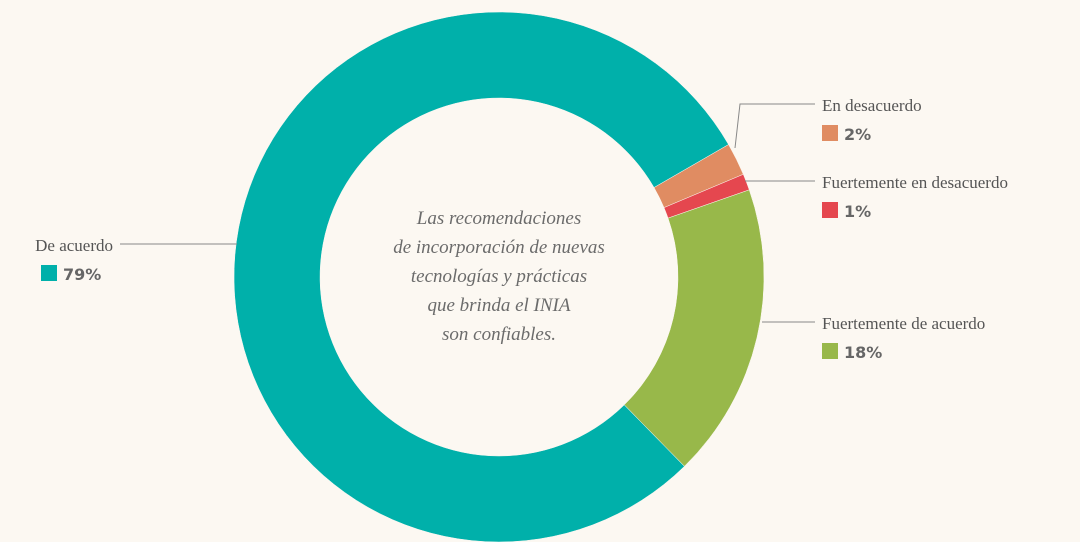 The width and height of the screenshot is (1080, 542). Describe the element at coordinates (498, 305) in the screenshot. I see `center-text: que brinda el INIA` at that location.